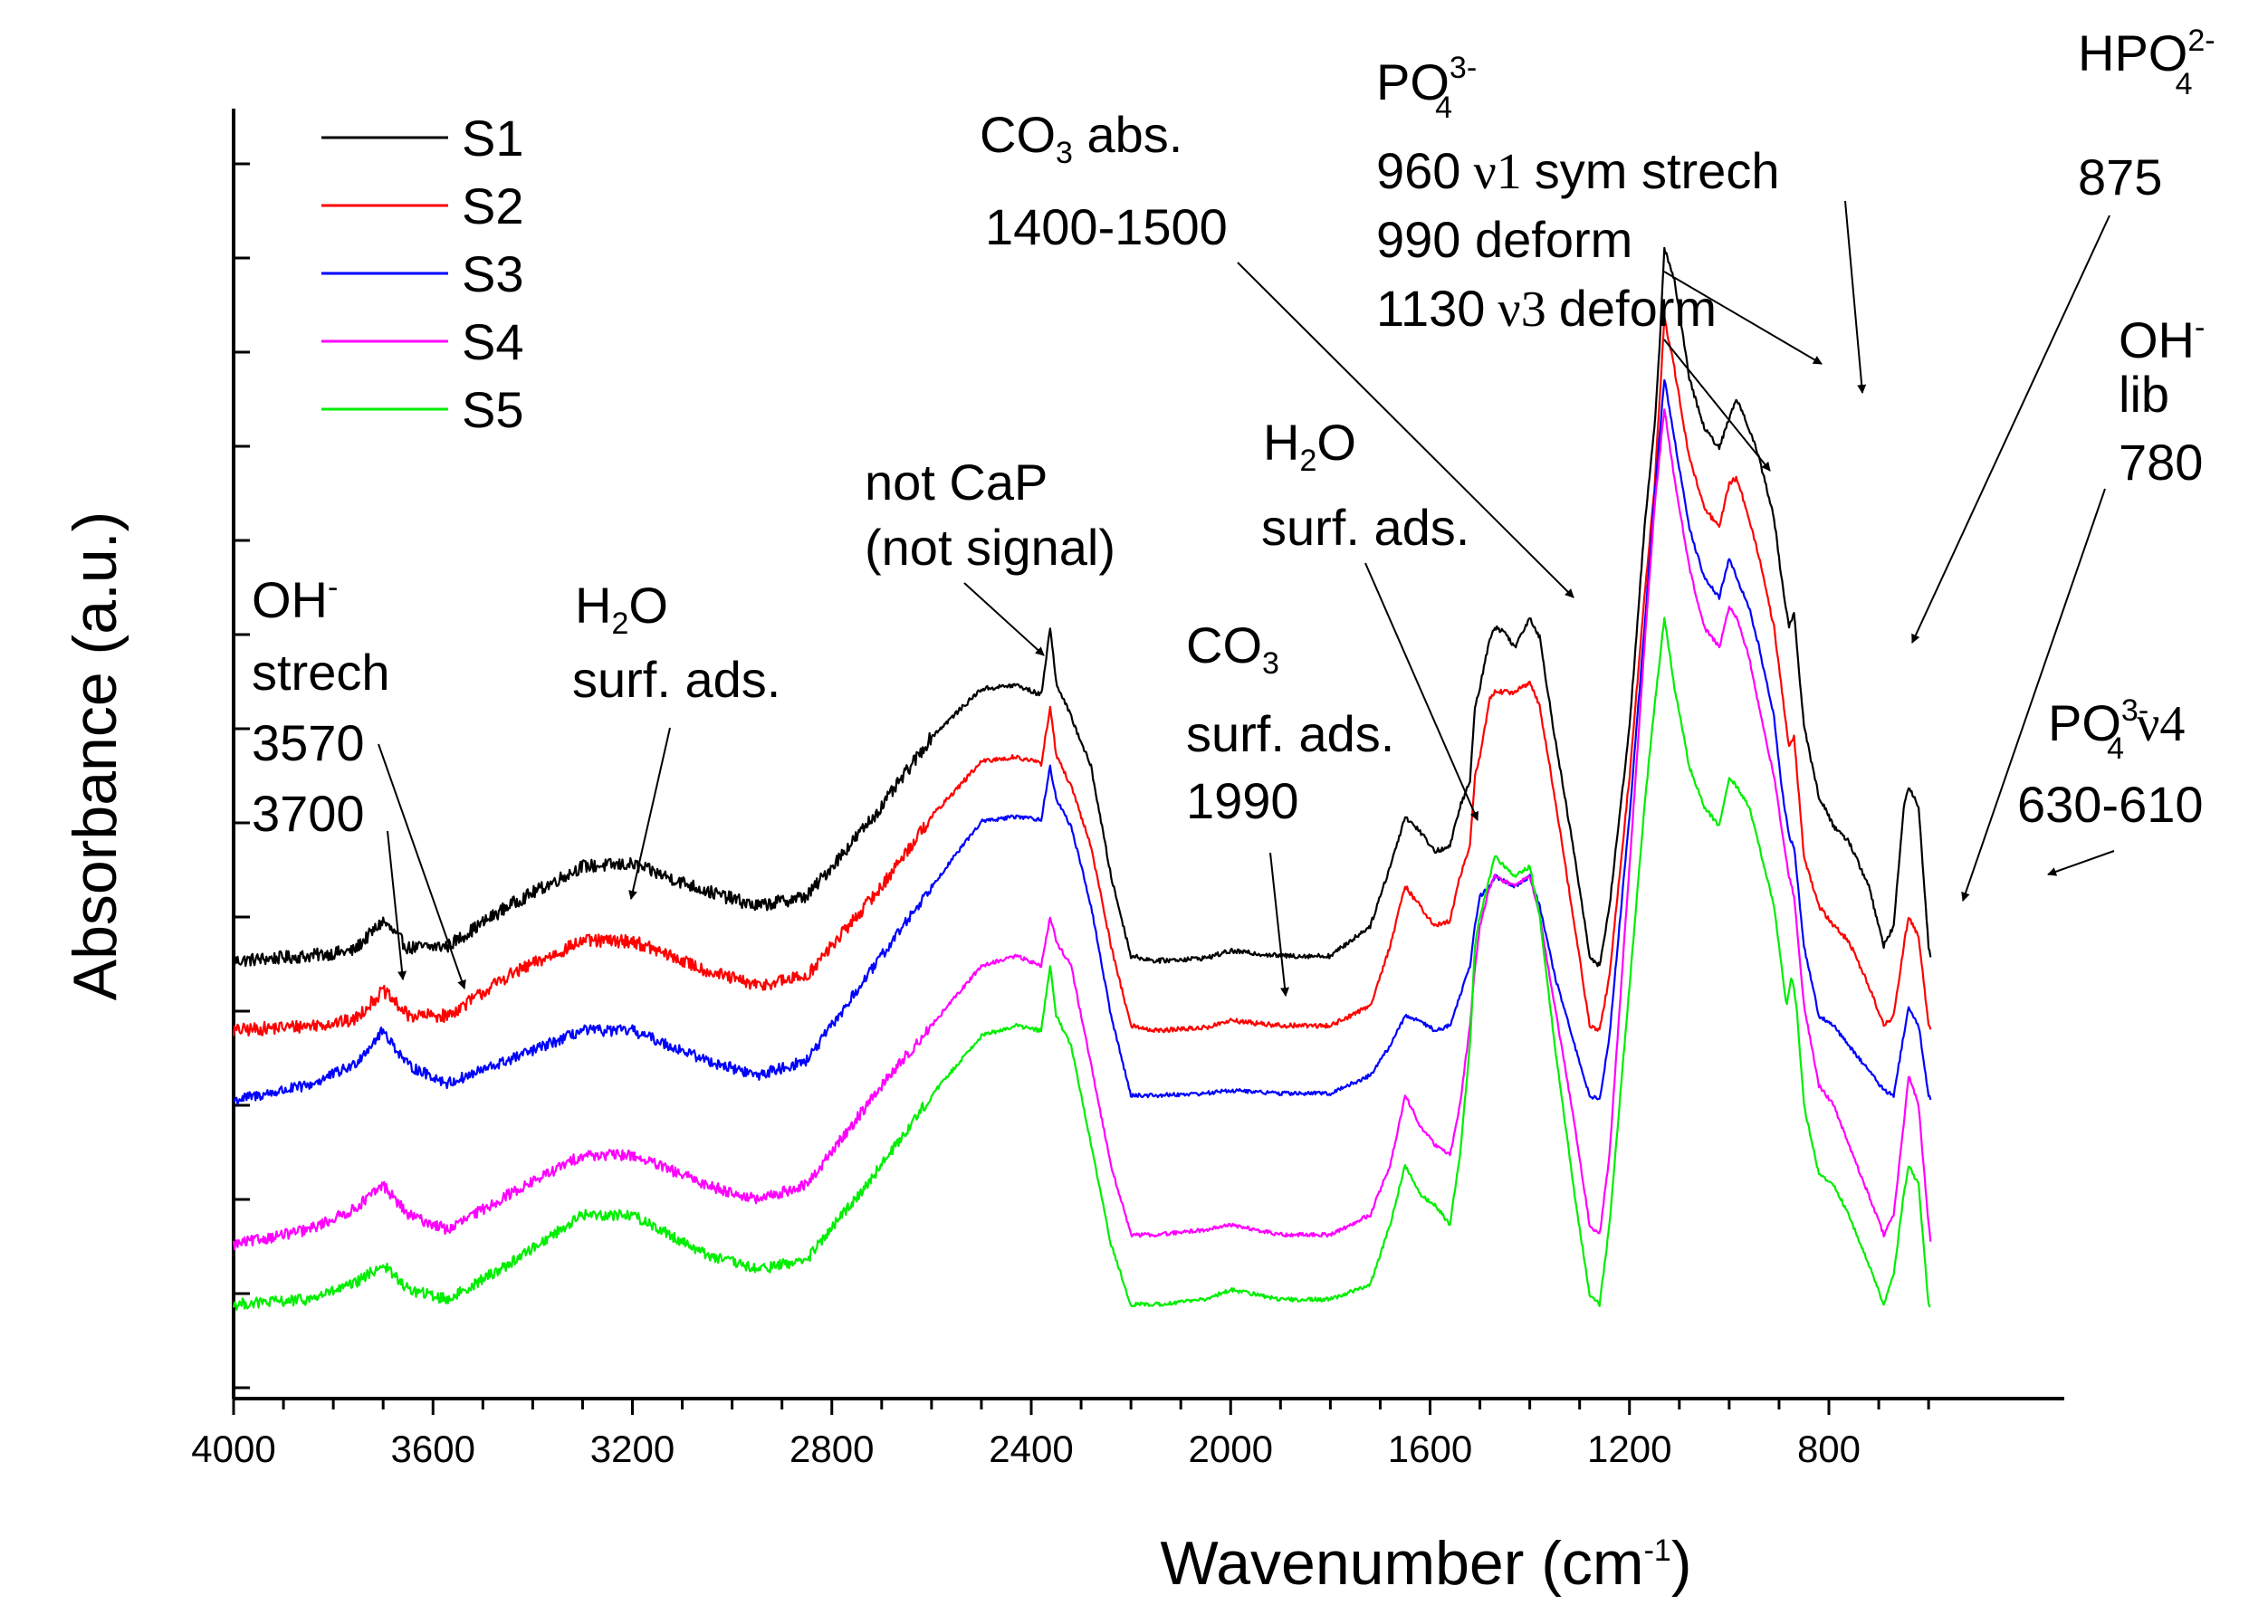  What do you see at coordinates (1106, 226) in the screenshot?
I see `svg-text: 1400-1500` at bounding box center [1106, 226].